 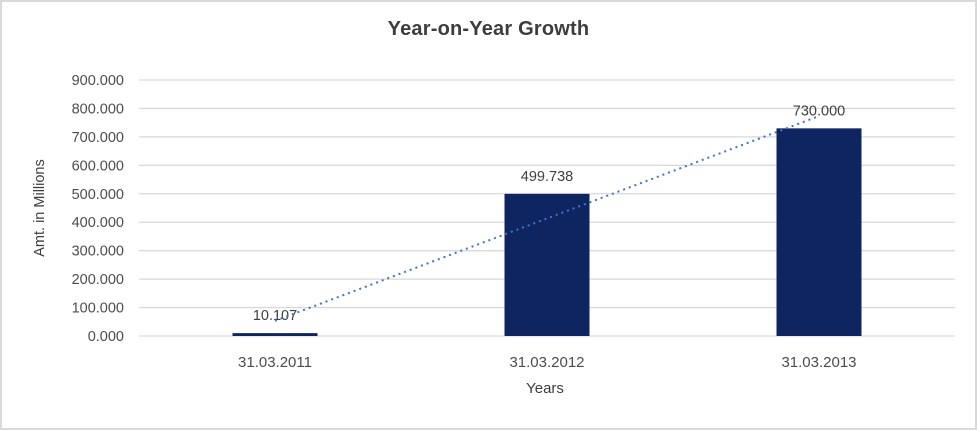 What do you see at coordinates (98, 138) in the screenshot?
I see `y-tick-label: 700.000` at bounding box center [98, 138].